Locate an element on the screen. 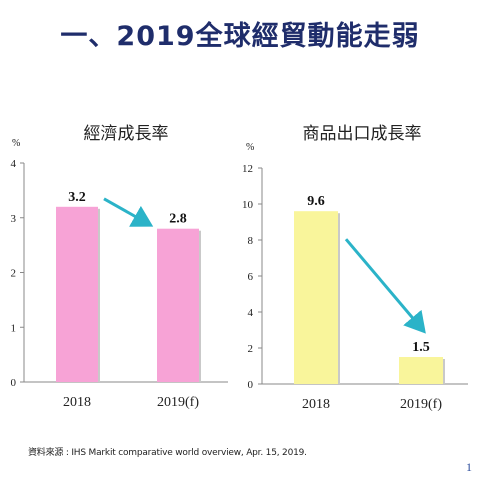 This screenshot has width=480, height=480. data-label: 2.8 is located at coordinates (178, 219).